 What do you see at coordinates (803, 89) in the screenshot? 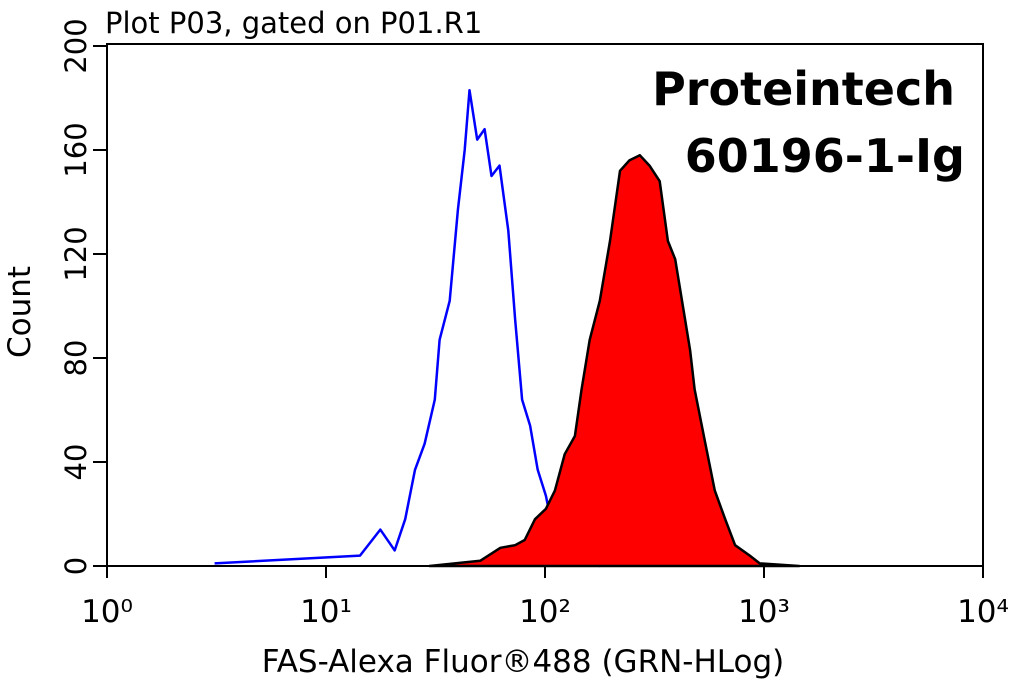
I see `annotation: Proteintech` at bounding box center [803, 89].